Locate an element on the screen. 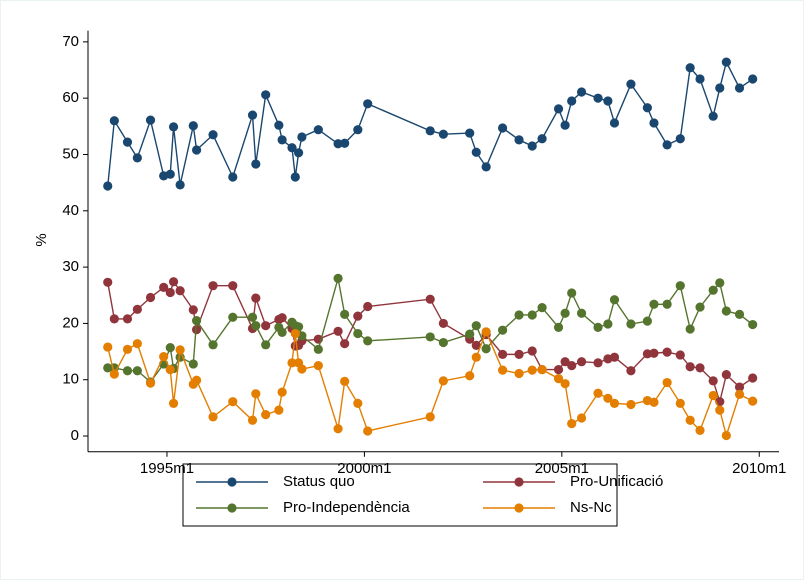  y-tick-label: 50 is located at coordinates (70, 153).